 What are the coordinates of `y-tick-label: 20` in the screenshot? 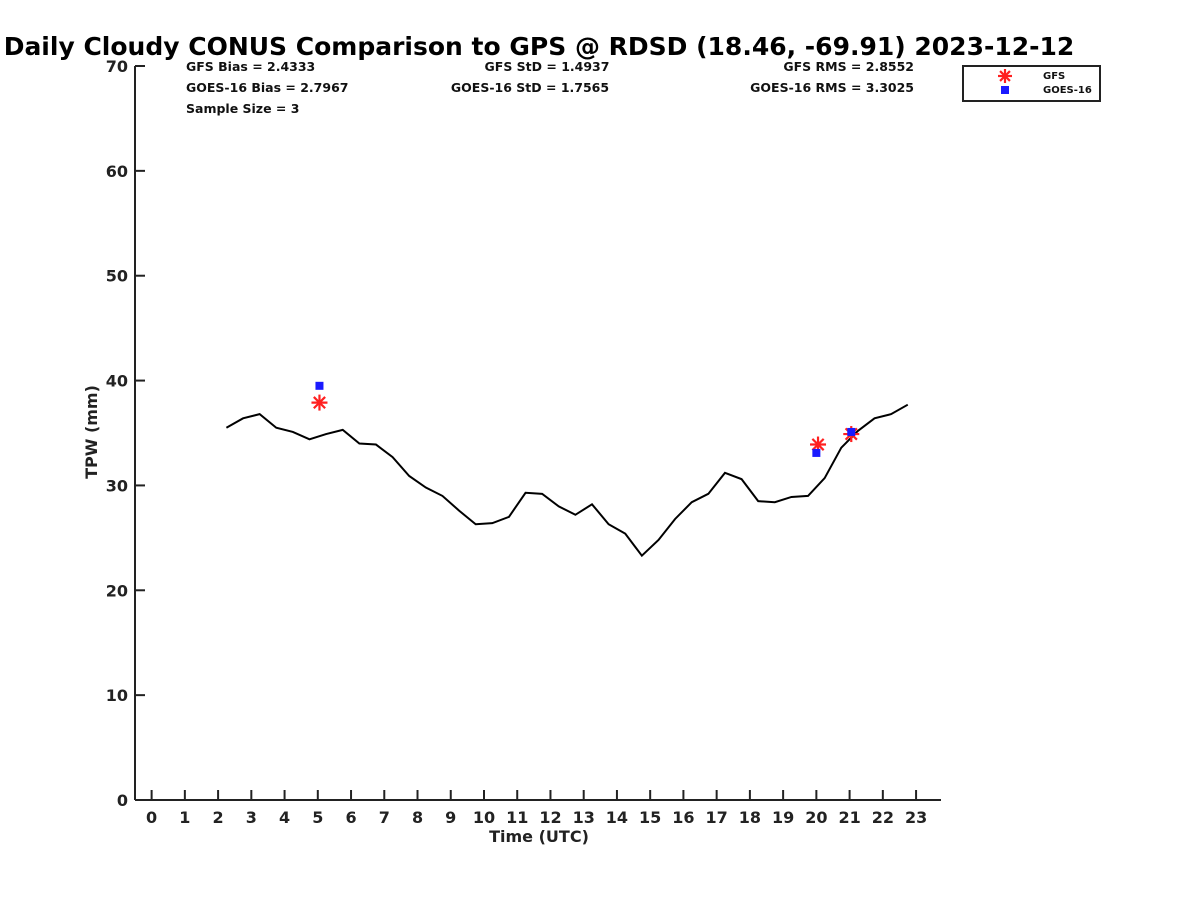 It's located at (117, 590).